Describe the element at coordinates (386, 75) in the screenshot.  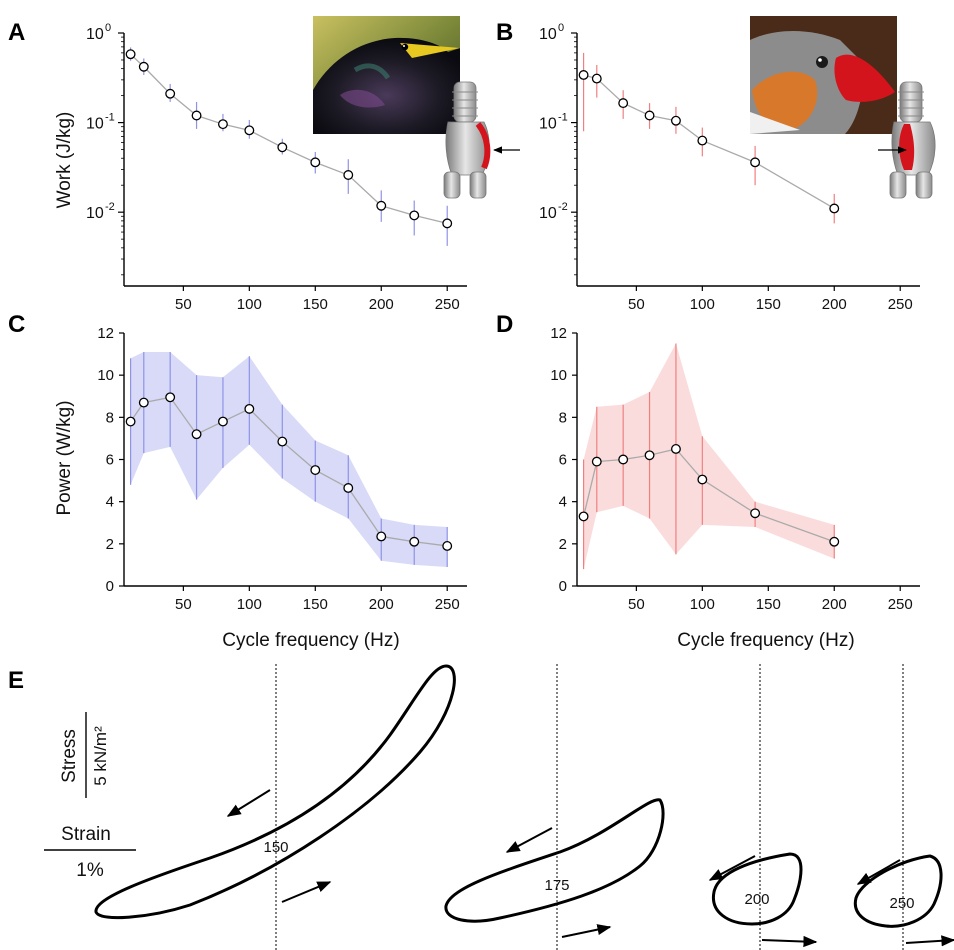
I see `starling-photo` at that location.